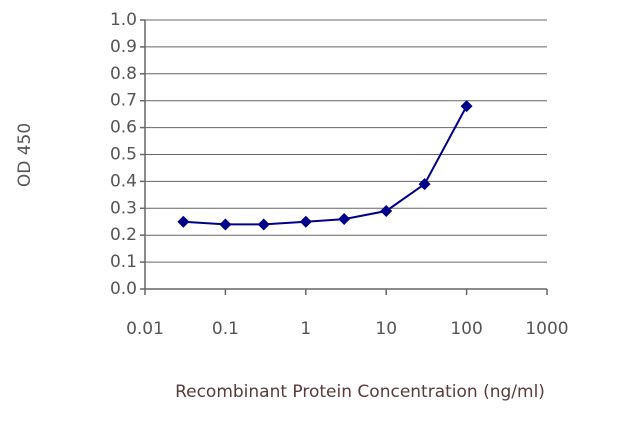  Describe the element at coordinates (225, 329) in the screenshot. I see `x-tick-label: 0.1` at that location.